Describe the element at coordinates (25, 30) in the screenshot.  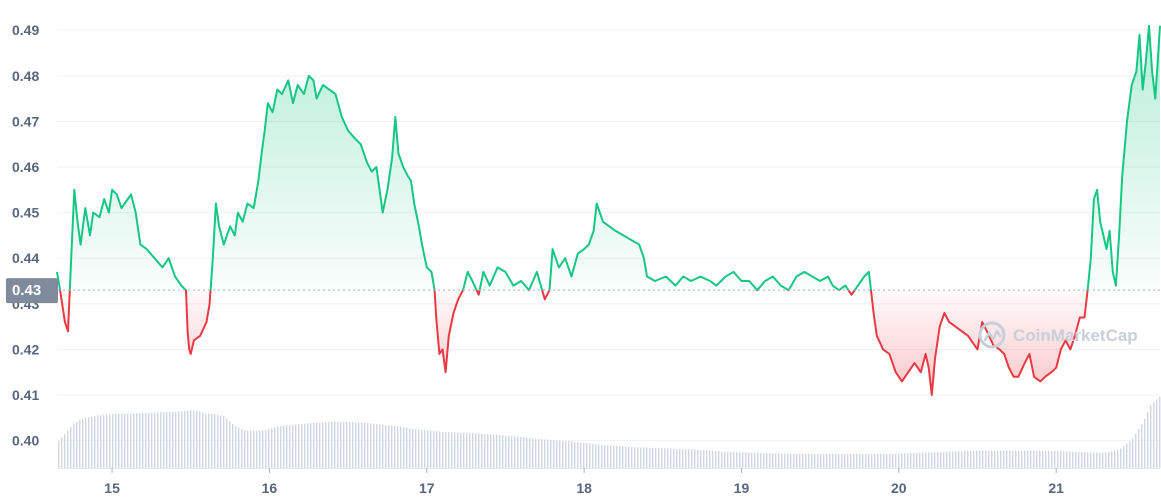
I see `y-tick-label: 0.49` at that location.